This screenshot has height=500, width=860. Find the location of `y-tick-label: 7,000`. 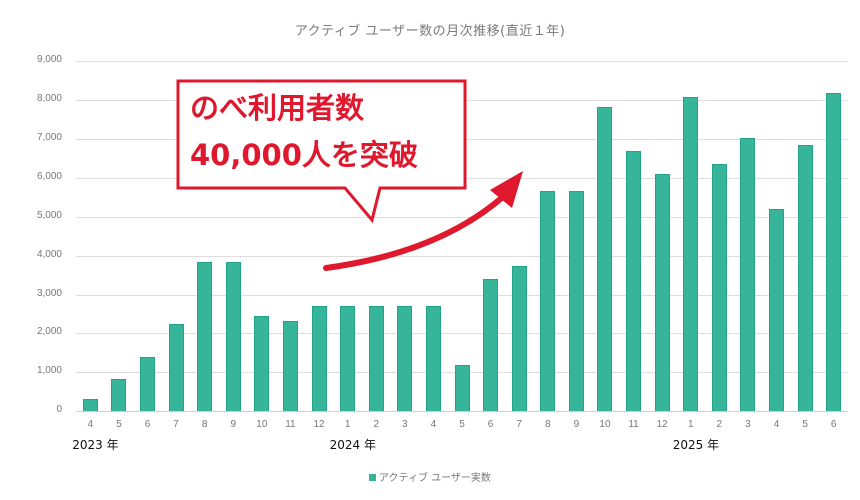

y-tick-label: 7,000 is located at coordinates (49, 137).